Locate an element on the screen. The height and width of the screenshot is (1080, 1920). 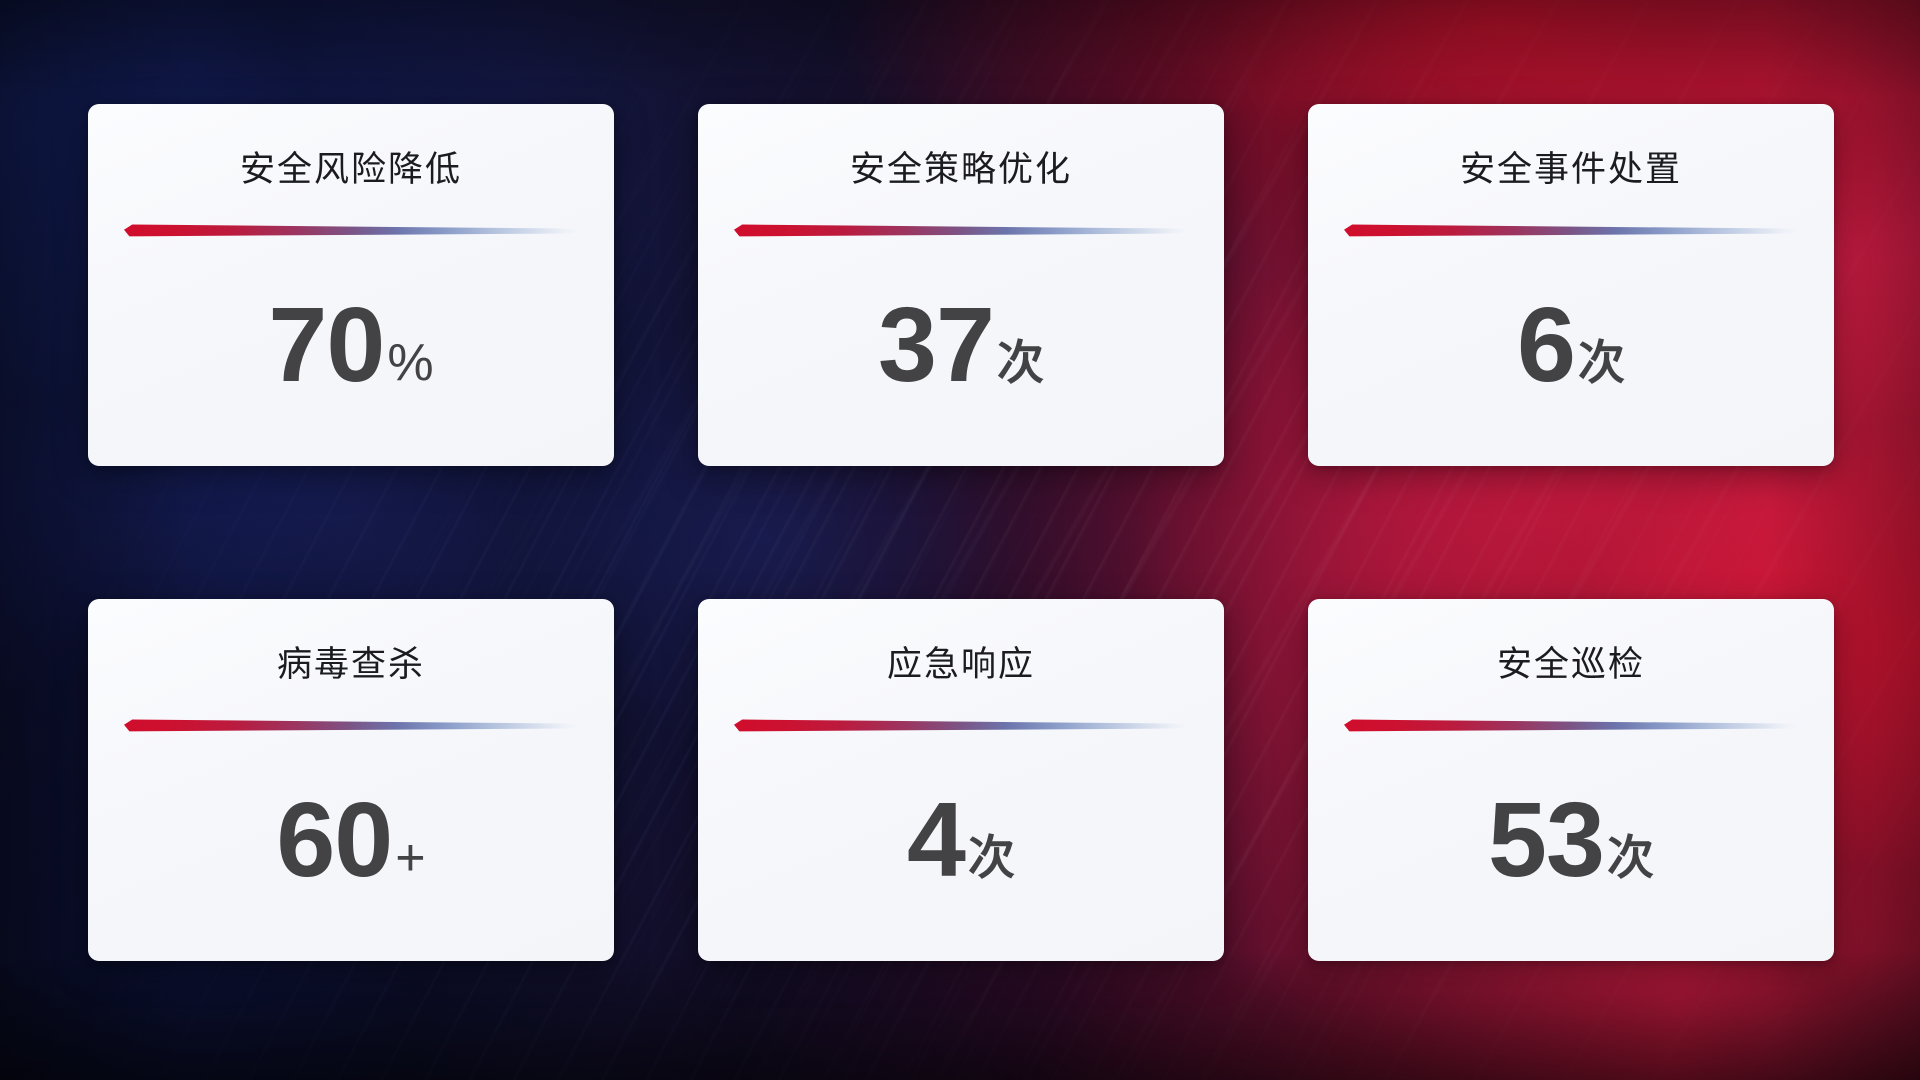
metric-value: 4 次 is located at coordinates (961, 839).